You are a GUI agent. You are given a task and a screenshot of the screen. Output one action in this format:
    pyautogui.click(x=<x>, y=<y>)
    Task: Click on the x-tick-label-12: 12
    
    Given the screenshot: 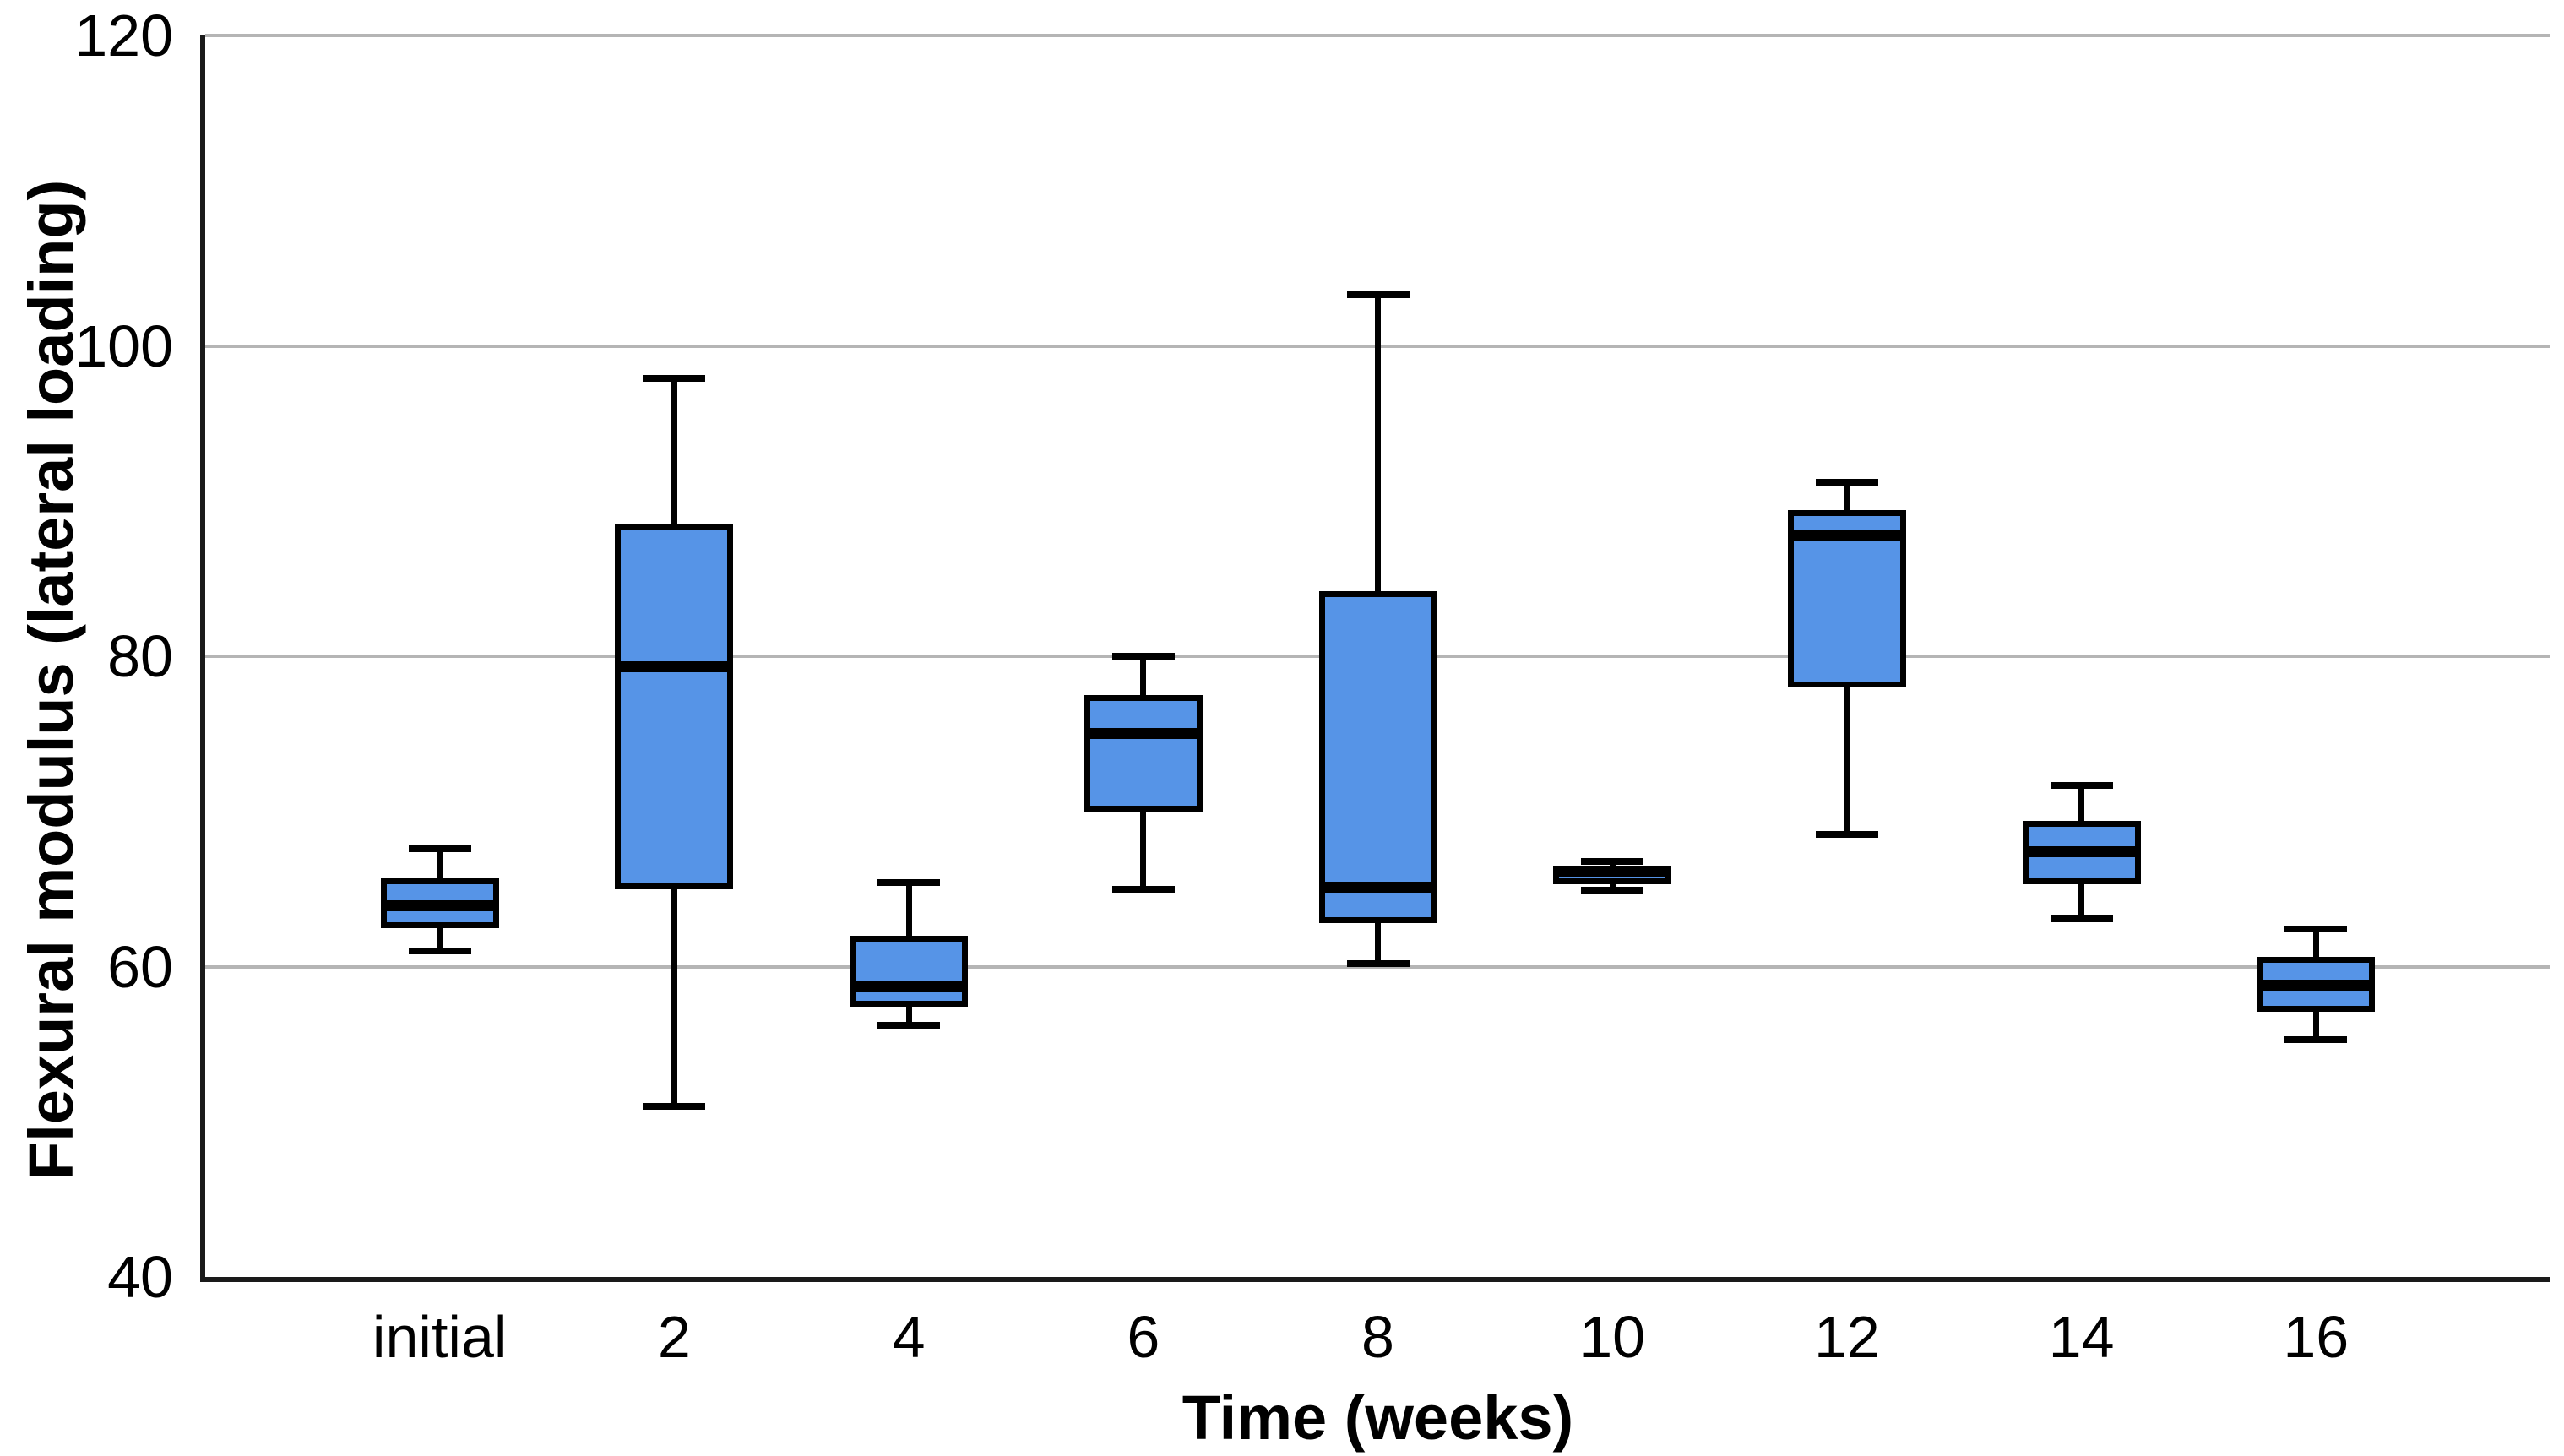 What is the action you would take?
    pyautogui.click(x=1846, y=1337)
    